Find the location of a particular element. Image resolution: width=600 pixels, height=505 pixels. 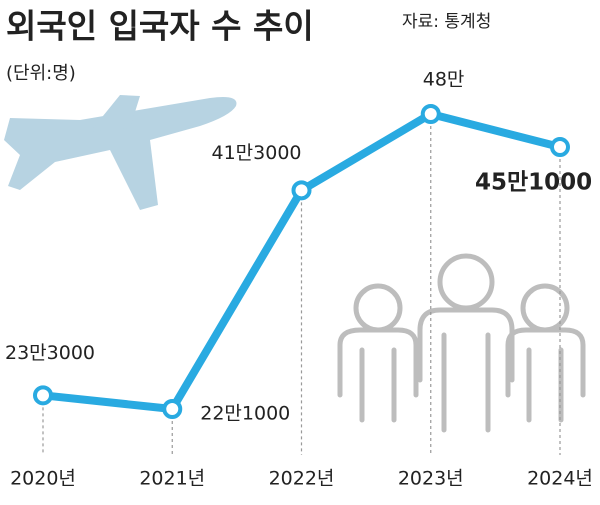

plane-icon is located at coordinates (120, 152).